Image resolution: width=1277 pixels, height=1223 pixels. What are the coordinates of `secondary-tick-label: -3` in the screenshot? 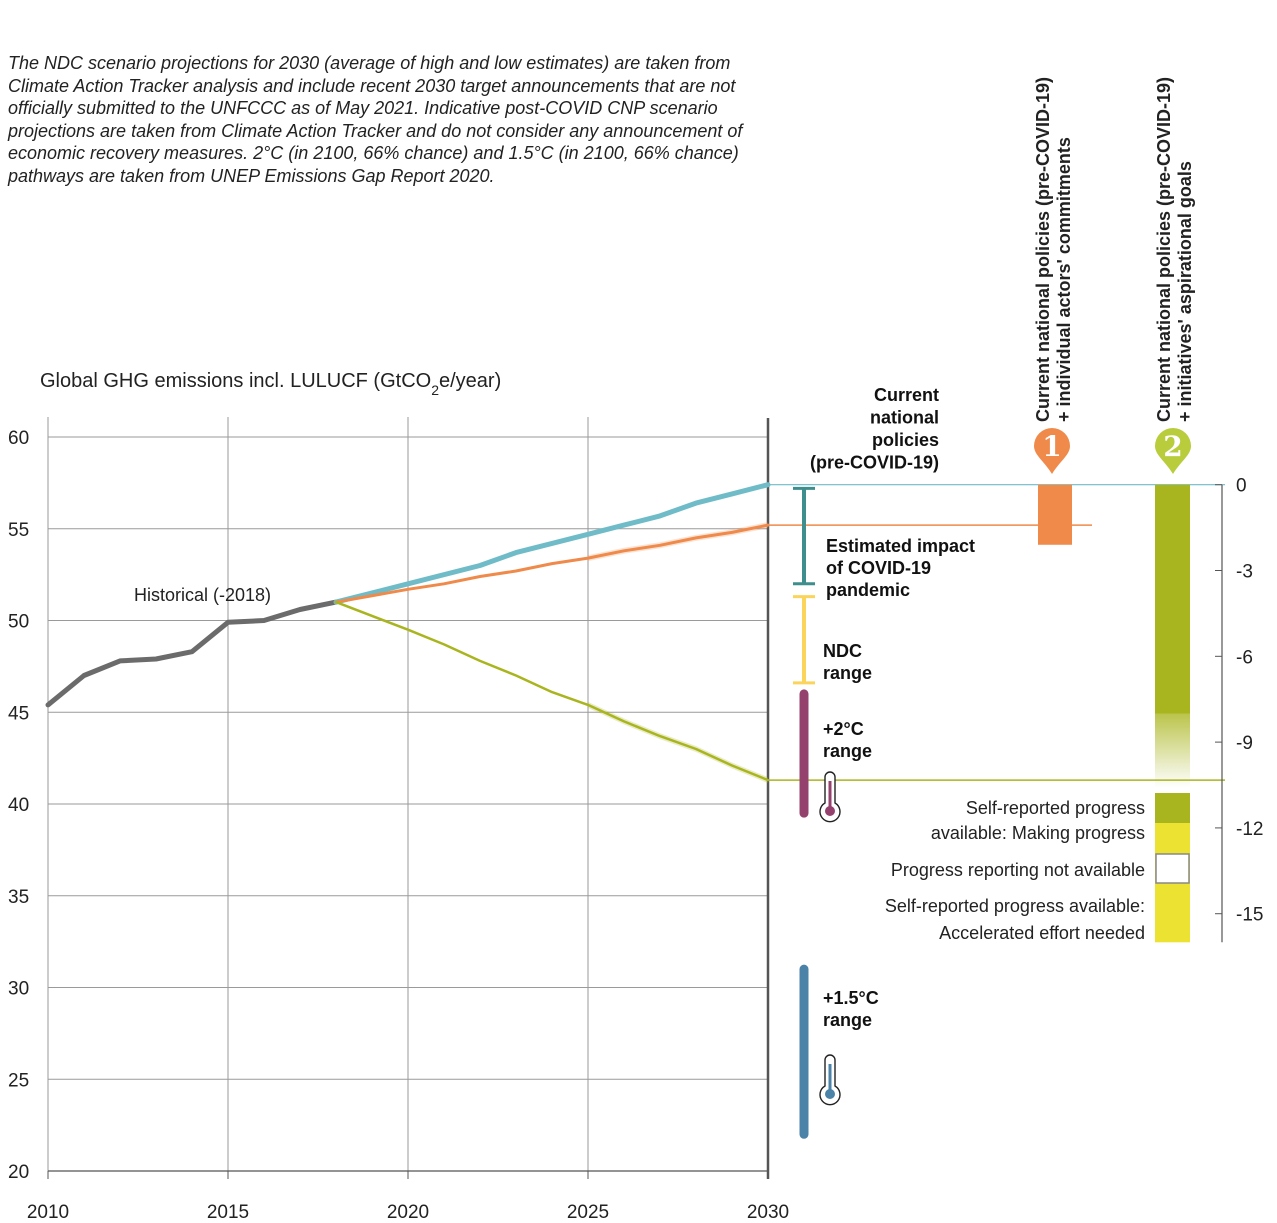 It's located at (1244, 572).